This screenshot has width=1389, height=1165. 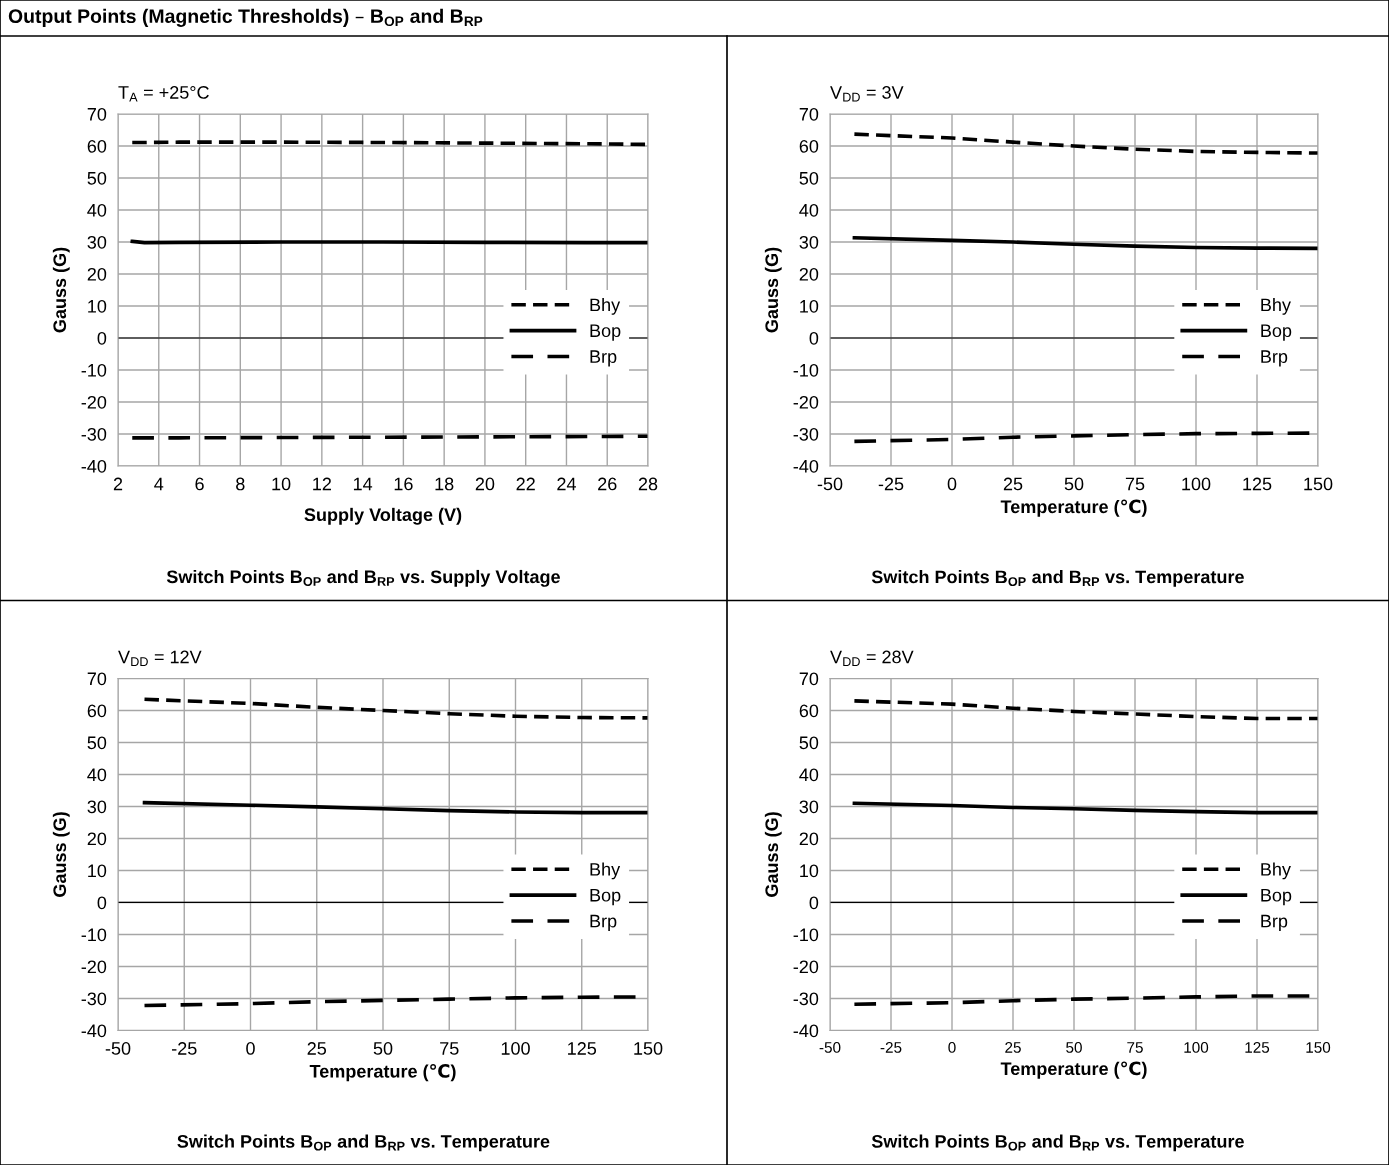 I want to click on x-tick-label: 24, so click(x=566, y=484).